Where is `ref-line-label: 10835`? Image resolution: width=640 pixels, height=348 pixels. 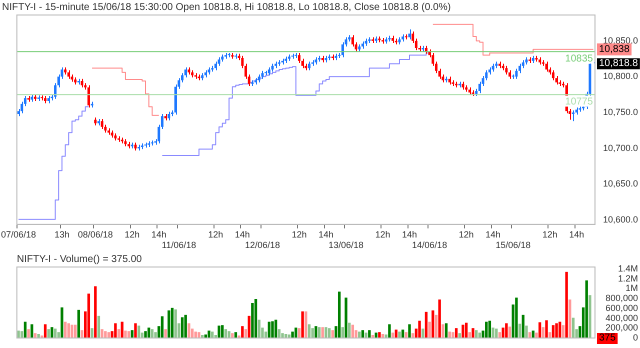
ref-line-label: 10835 is located at coordinates (579, 58).